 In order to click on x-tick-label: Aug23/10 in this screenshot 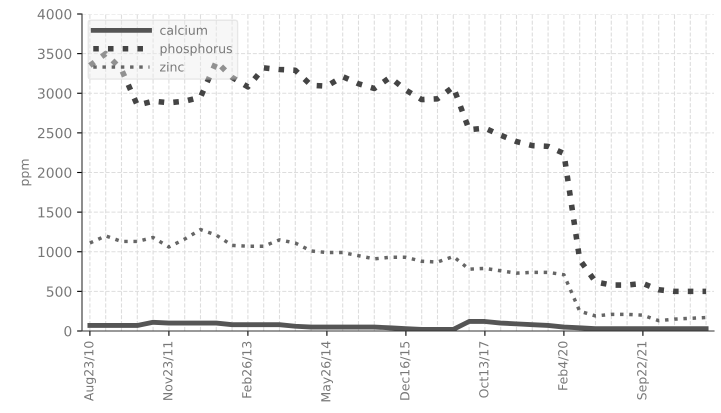, I will do `click(90, 372)`.